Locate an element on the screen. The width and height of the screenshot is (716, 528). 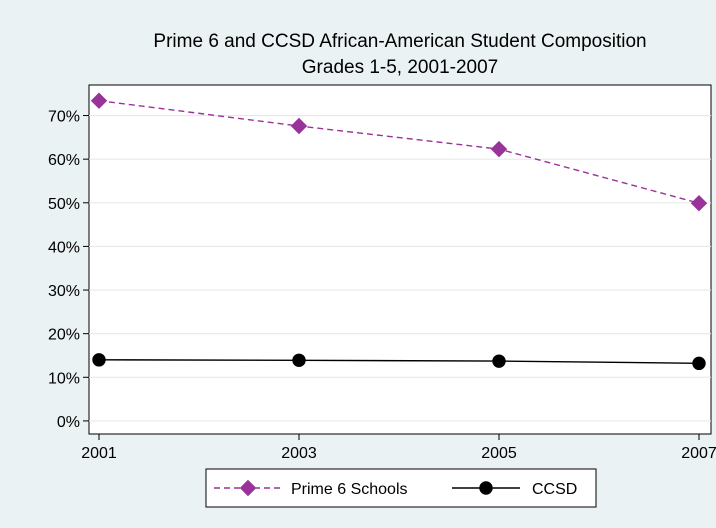
legend: Prime 6 Schools CCSD is located at coordinates (401, 488).